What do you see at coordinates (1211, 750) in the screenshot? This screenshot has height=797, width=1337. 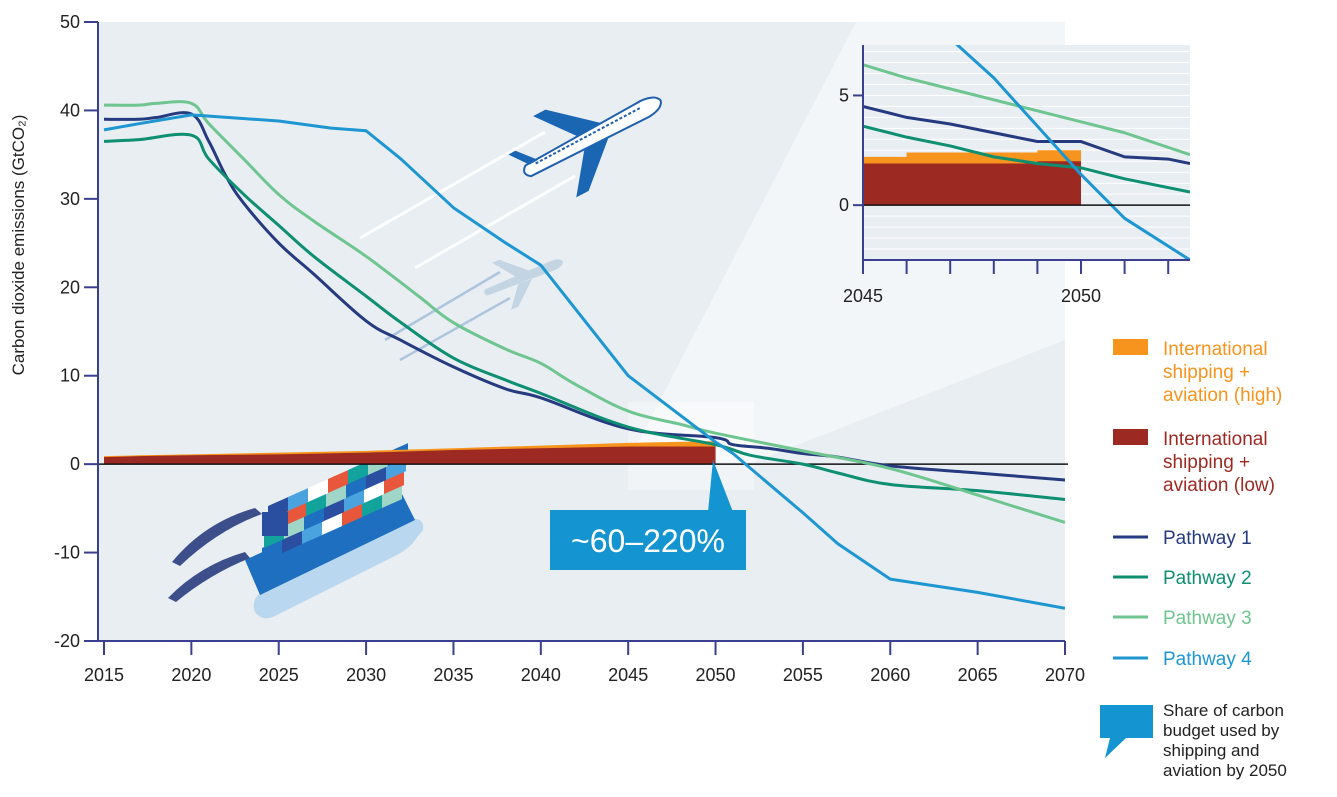 I see `legend-note-line: shipping and` at bounding box center [1211, 750].